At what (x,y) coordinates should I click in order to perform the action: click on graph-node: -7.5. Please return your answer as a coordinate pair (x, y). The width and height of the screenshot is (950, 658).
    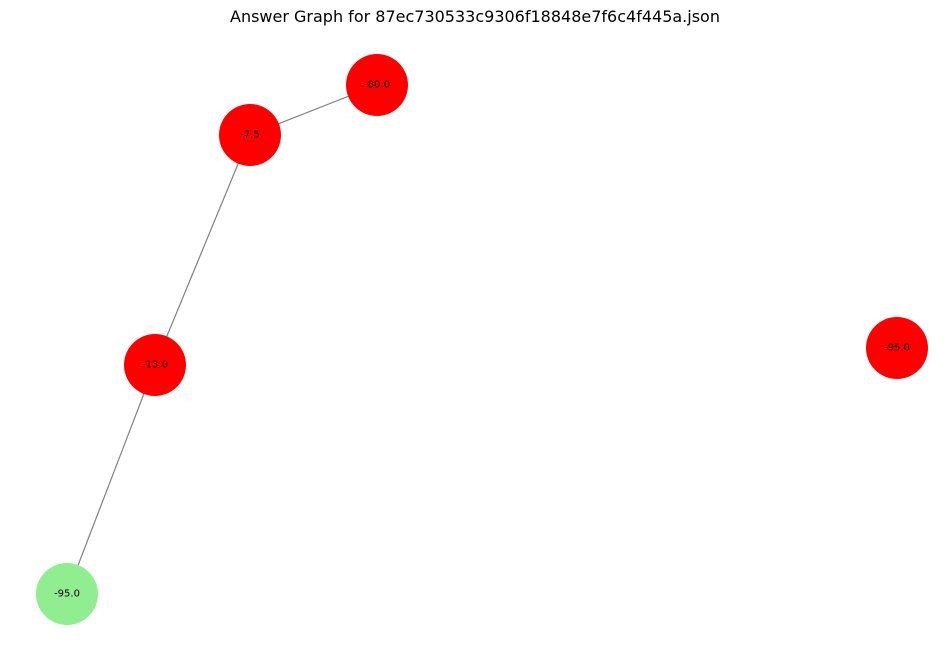
    Looking at the image, I should click on (250, 135).